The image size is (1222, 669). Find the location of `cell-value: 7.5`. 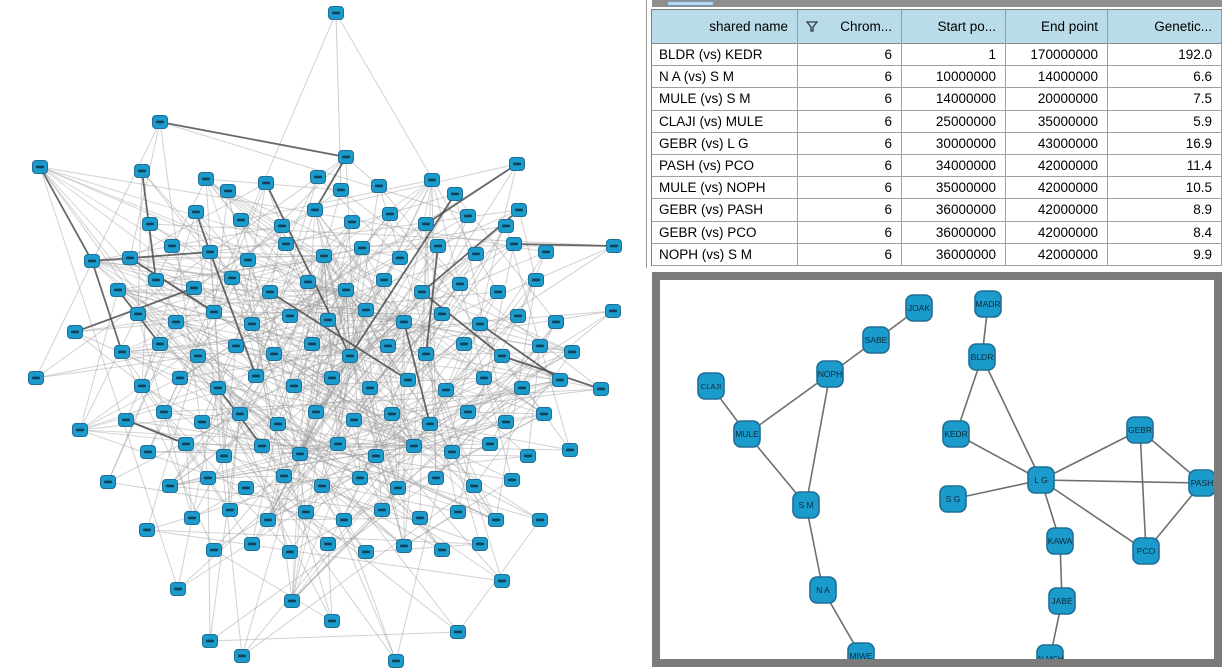

cell-value: 7.5 is located at coordinates (1165, 99).